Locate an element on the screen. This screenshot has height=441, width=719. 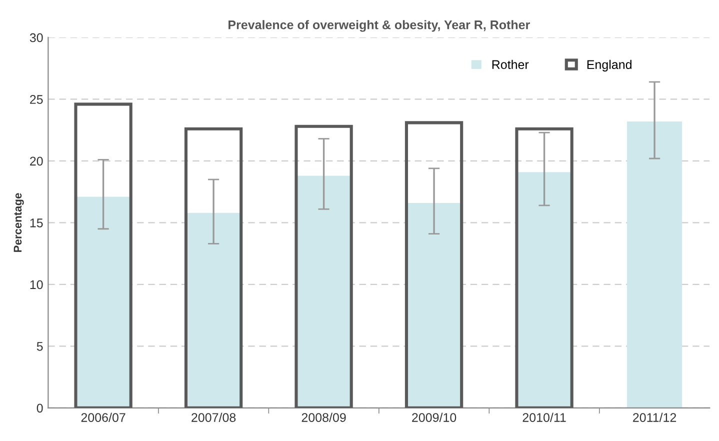
legend-label: Rother is located at coordinates (510, 65).